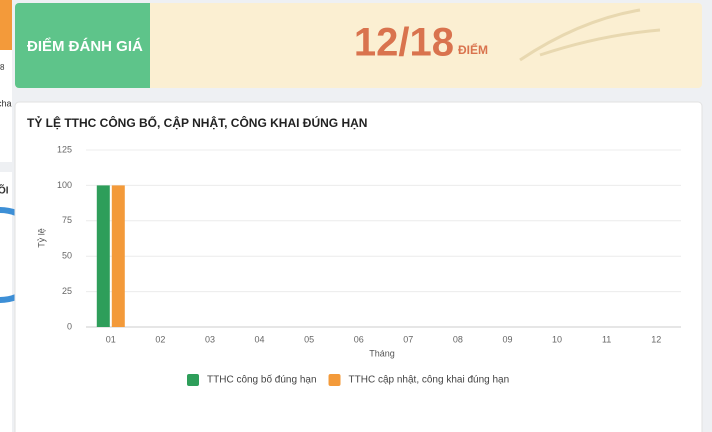 The height and width of the screenshot is (432, 712). I want to click on x-tick-label: 12, so click(656, 339).